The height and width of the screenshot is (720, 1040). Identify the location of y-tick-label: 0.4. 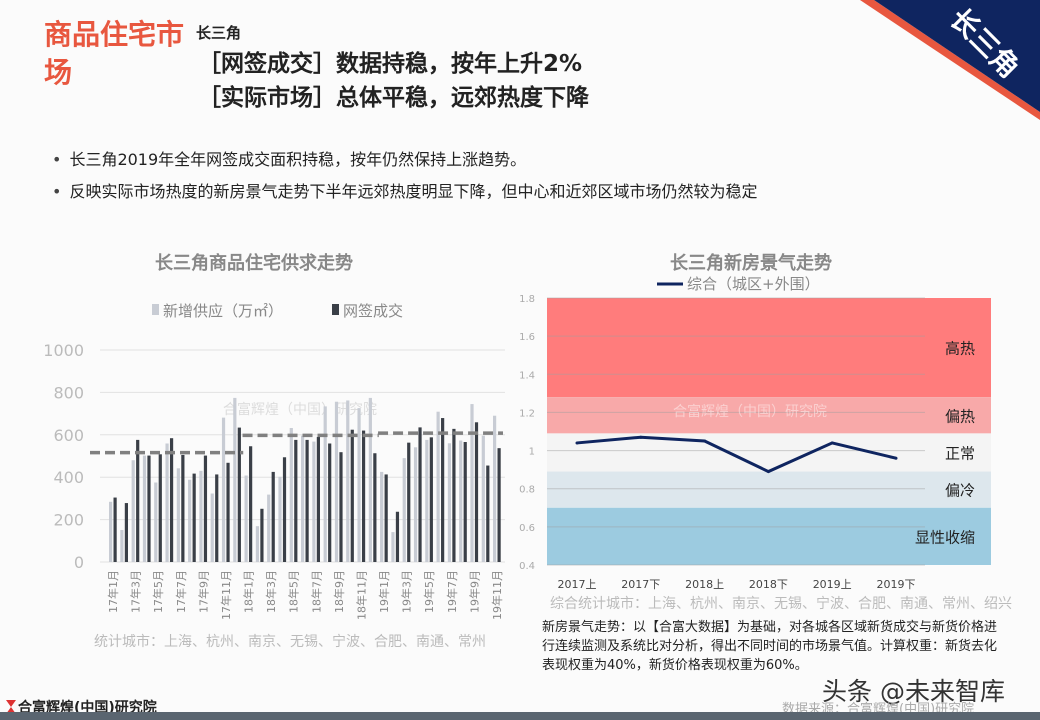
(527, 566).